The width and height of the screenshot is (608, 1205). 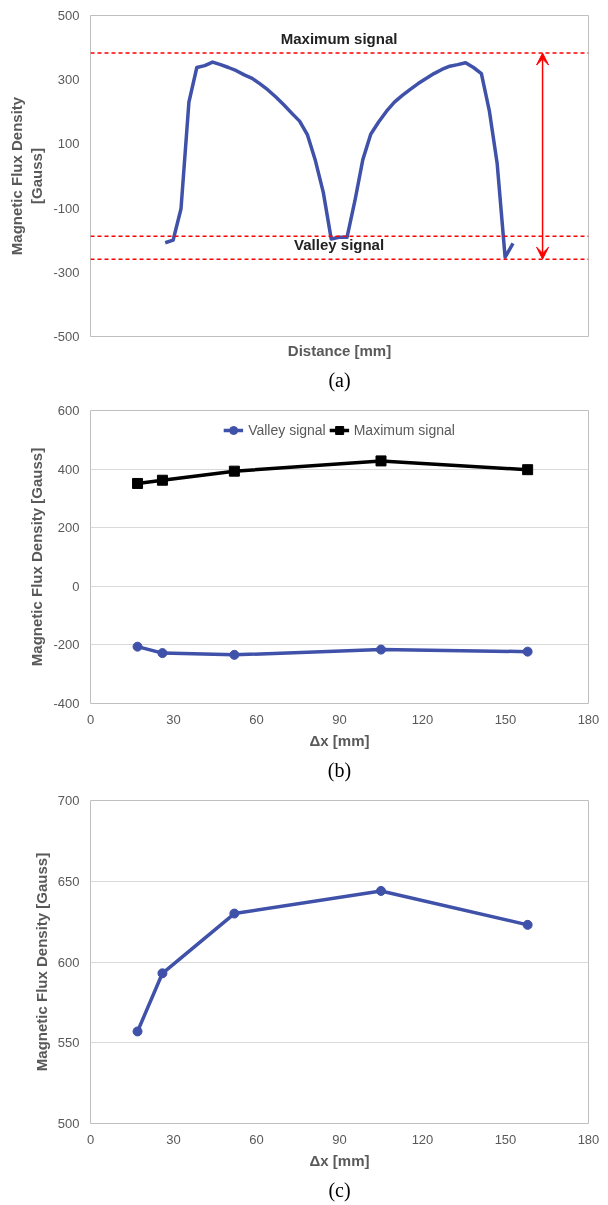 I want to click on y-tick-label: -500, so click(x=66, y=336).